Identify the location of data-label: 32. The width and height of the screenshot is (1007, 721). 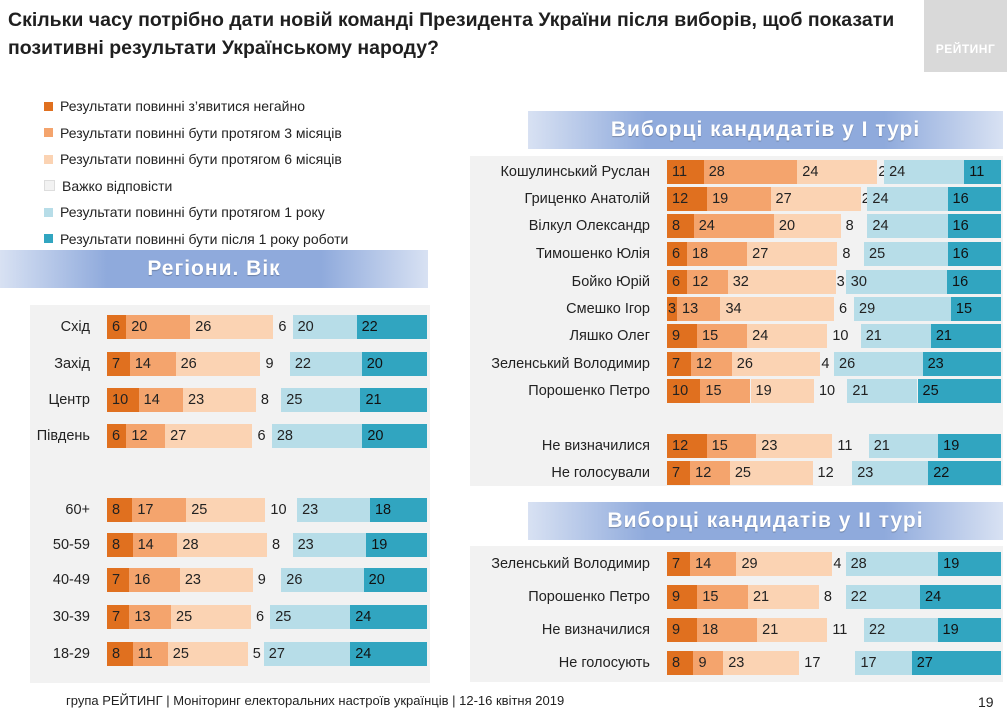
(740, 282).